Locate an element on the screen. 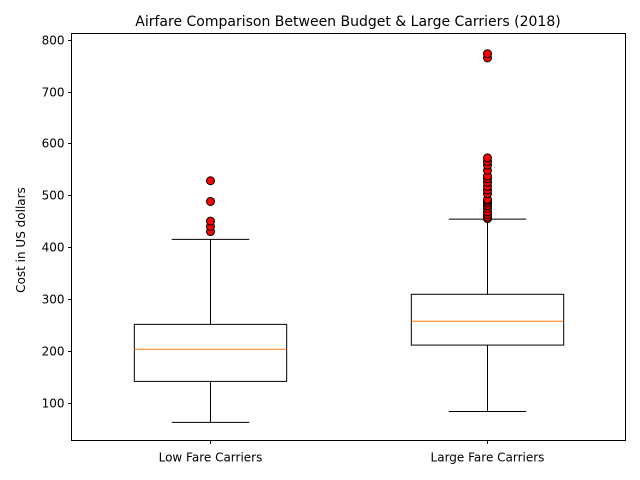  x-tick-label: Low Fare Carriers is located at coordinates (211, 458).